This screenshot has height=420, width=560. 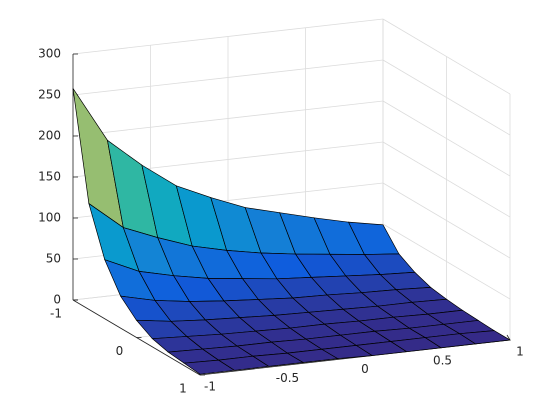 What do you see at coordinates (183, 389) in the screenshot?
I see `y-tick-label: 1` at bounding box center [183, 389].